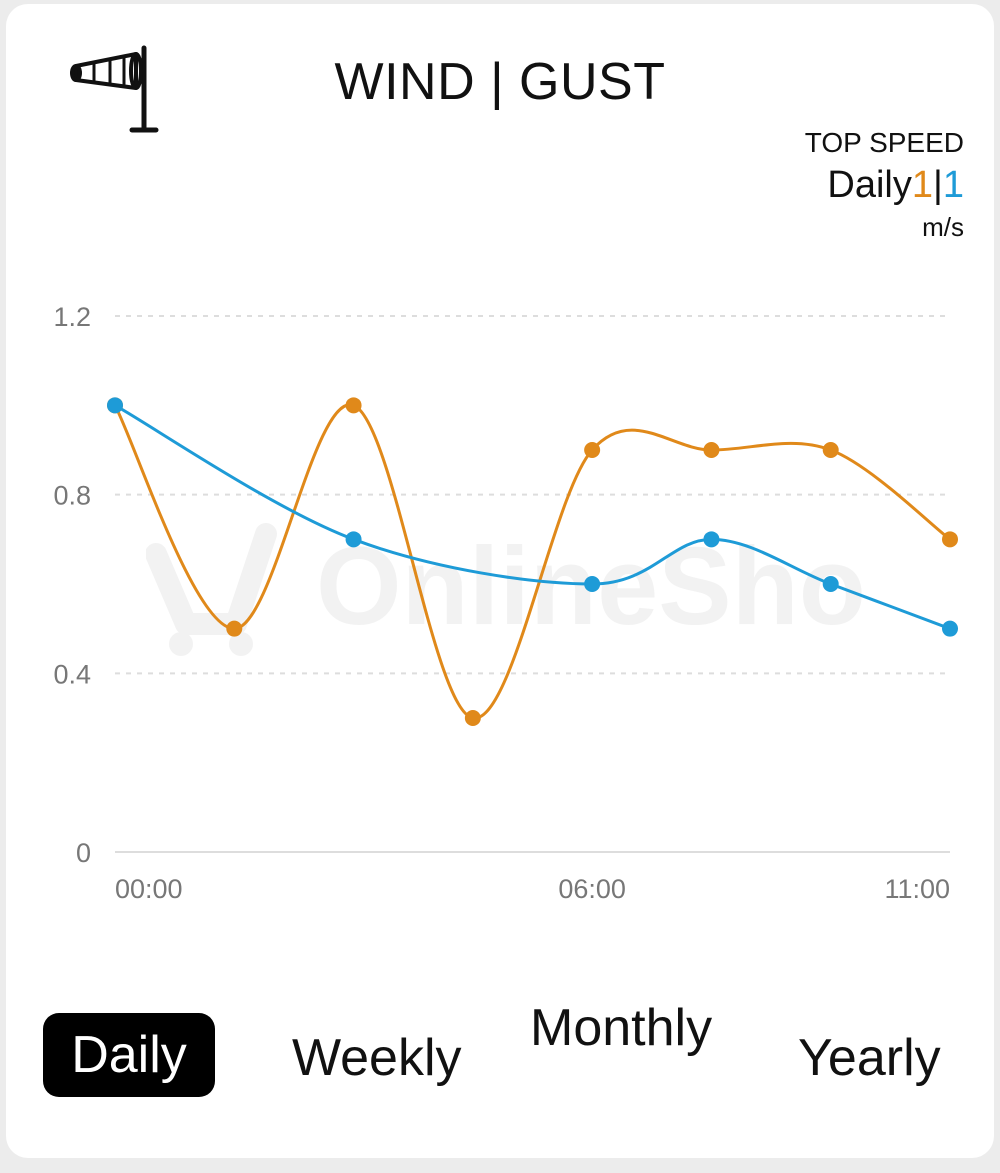 Image resolution: width=1000 pixels, height=1173 pixels. What do you see at coordinates (922, 185) in the screenshot?
I see `top-speed-gust-value: 1` at bounding box center [922, 185].